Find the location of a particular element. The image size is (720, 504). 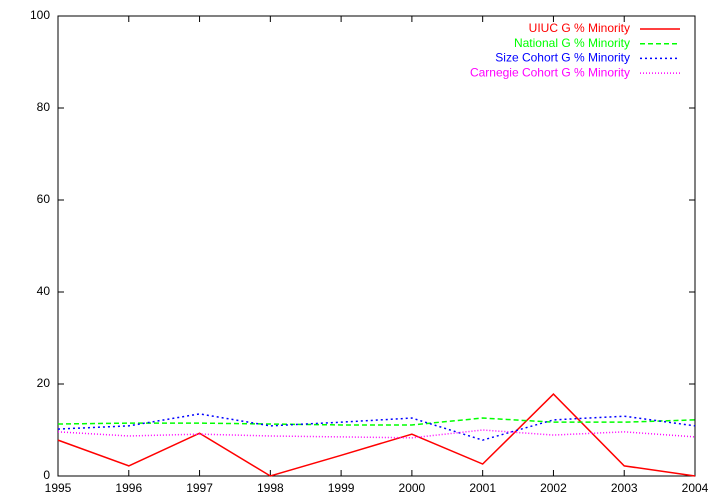

legend-label: UIUC G % Minority is located at coordinates (579, 28).